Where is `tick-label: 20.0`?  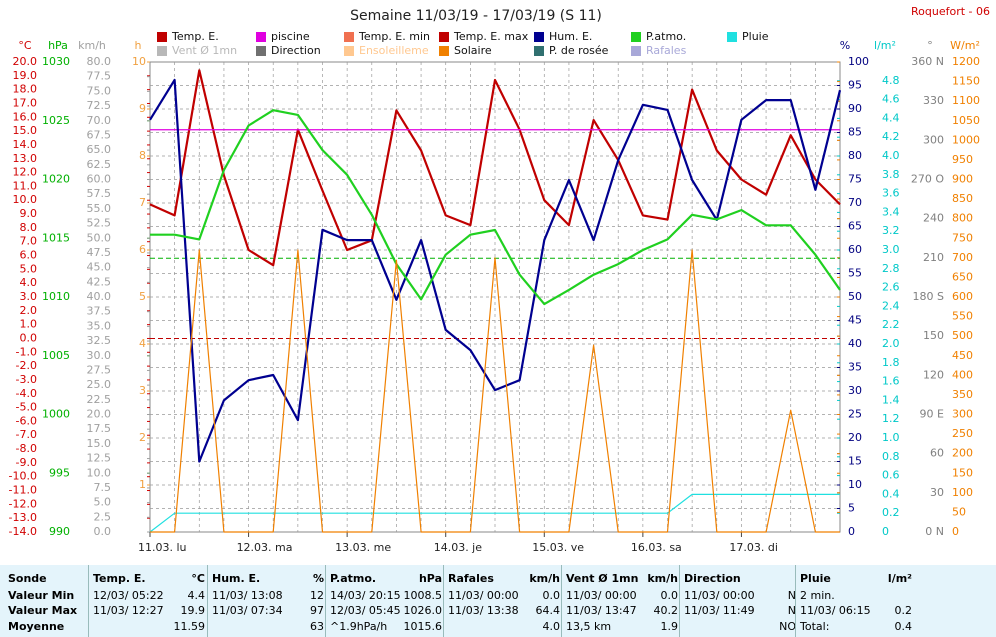 tick-label: 20.0 is located at coordinates (25, 61).